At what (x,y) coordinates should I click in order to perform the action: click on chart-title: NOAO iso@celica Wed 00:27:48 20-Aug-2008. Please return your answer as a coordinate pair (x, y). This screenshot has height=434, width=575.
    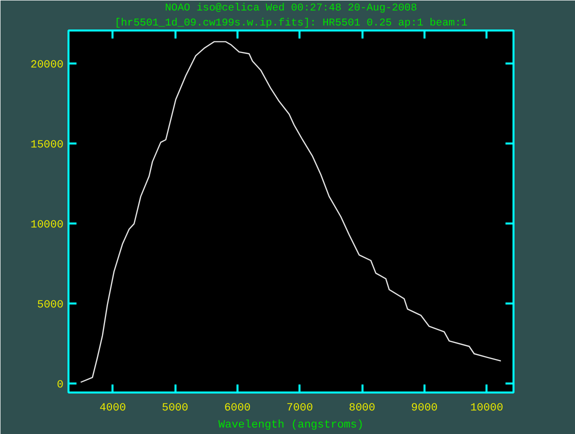
    Looking at the image, I should click on (291, 8).